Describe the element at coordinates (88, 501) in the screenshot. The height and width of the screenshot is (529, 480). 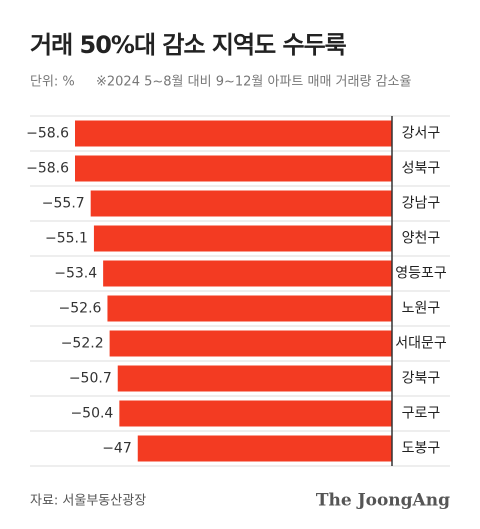
I see `source: 자료: 서울부동산광장` at that location.